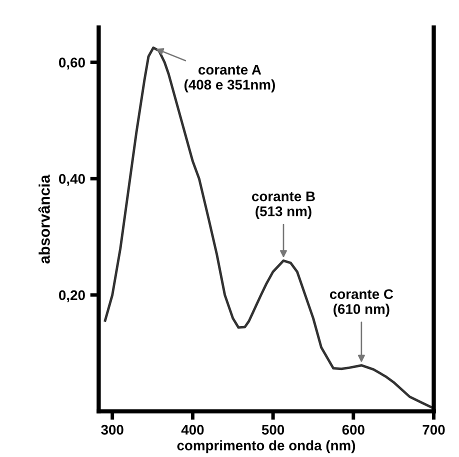 This screenshot has width=459, height=457. I want to click on y-axis-title: absorvância, so click(44, 219).